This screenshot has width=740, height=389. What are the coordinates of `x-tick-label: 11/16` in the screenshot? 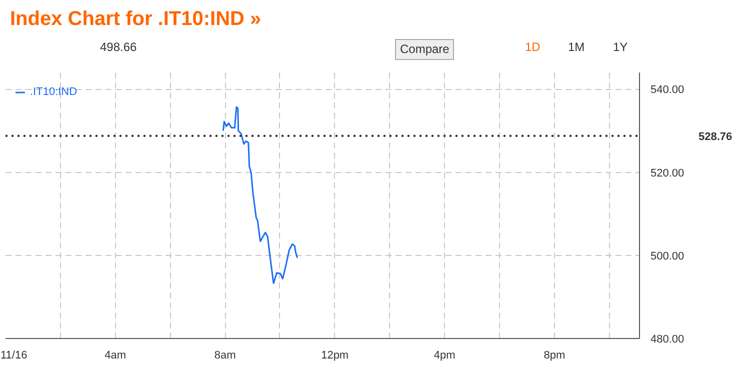 It's located at (14, 356).